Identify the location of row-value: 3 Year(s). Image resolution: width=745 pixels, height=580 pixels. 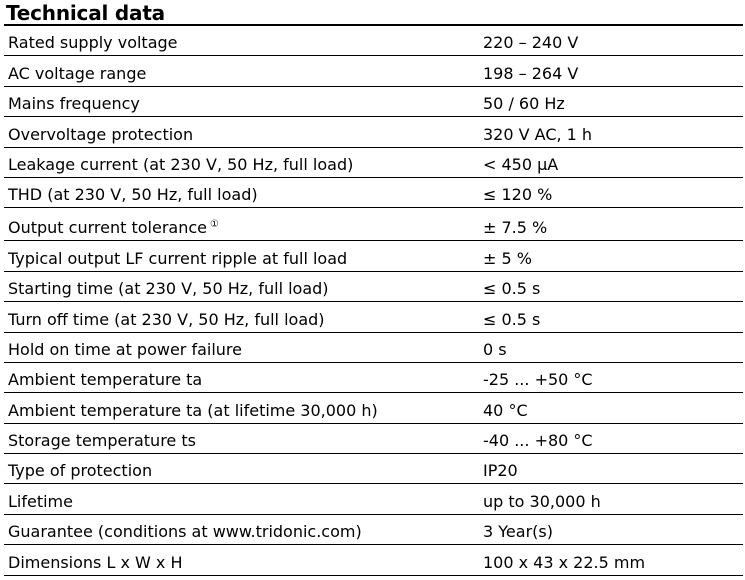
(518, 532).